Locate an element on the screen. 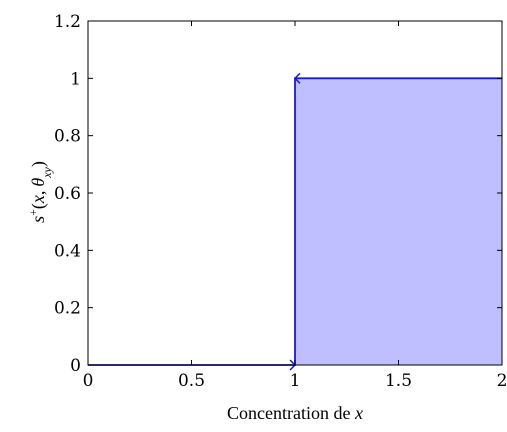 Image resolution: width=507 pixels, height=432 pixels. y-title-sub: xy is located at coordinates (47, 172).